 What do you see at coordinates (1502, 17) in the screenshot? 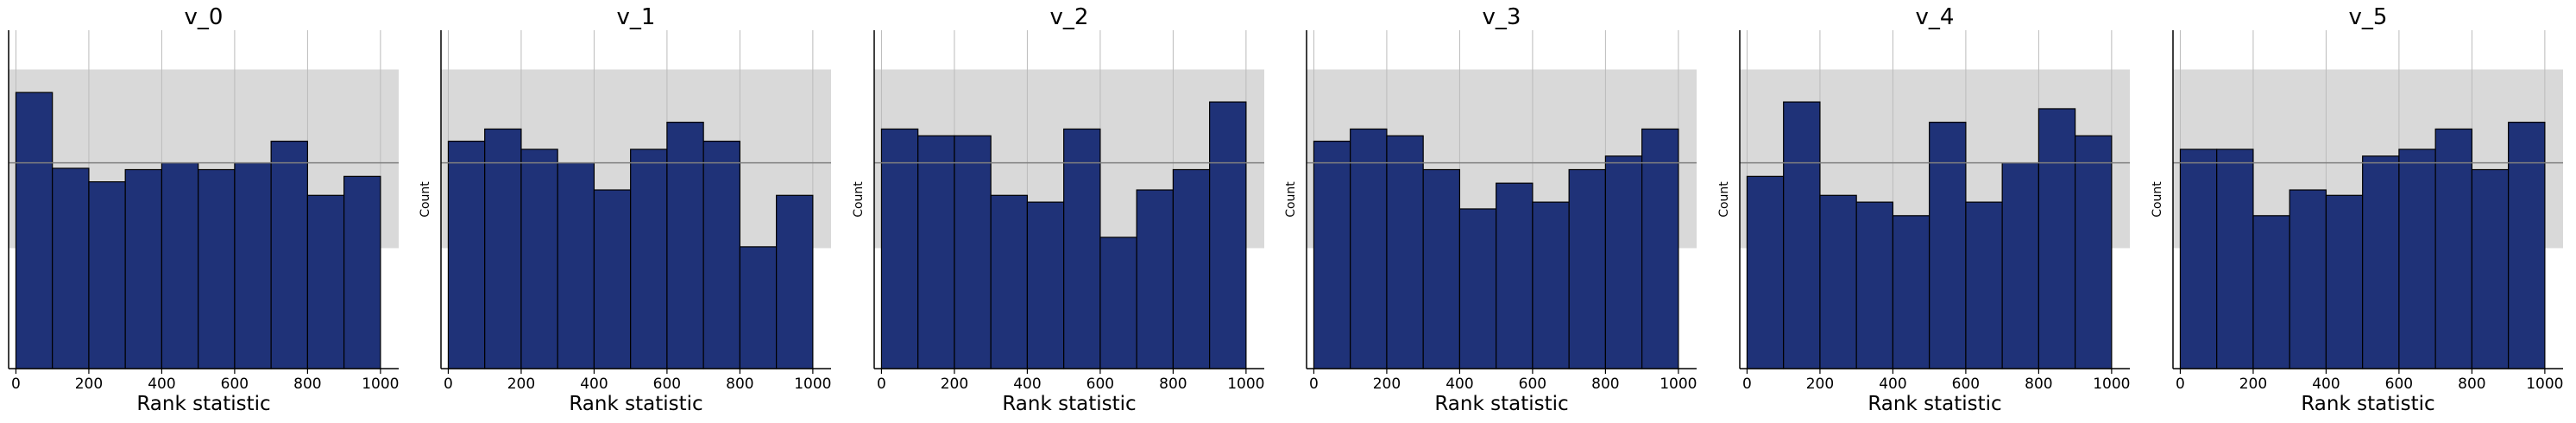
I see `chart-title: v_3` at bounding box center [1502, 17].